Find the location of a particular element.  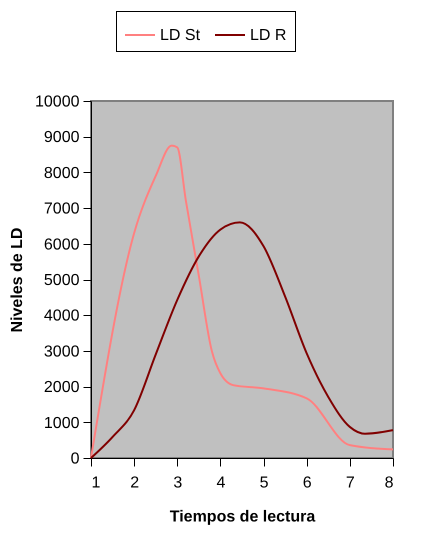

y-tick-label: 9000 is located at coordinates (62, 137).